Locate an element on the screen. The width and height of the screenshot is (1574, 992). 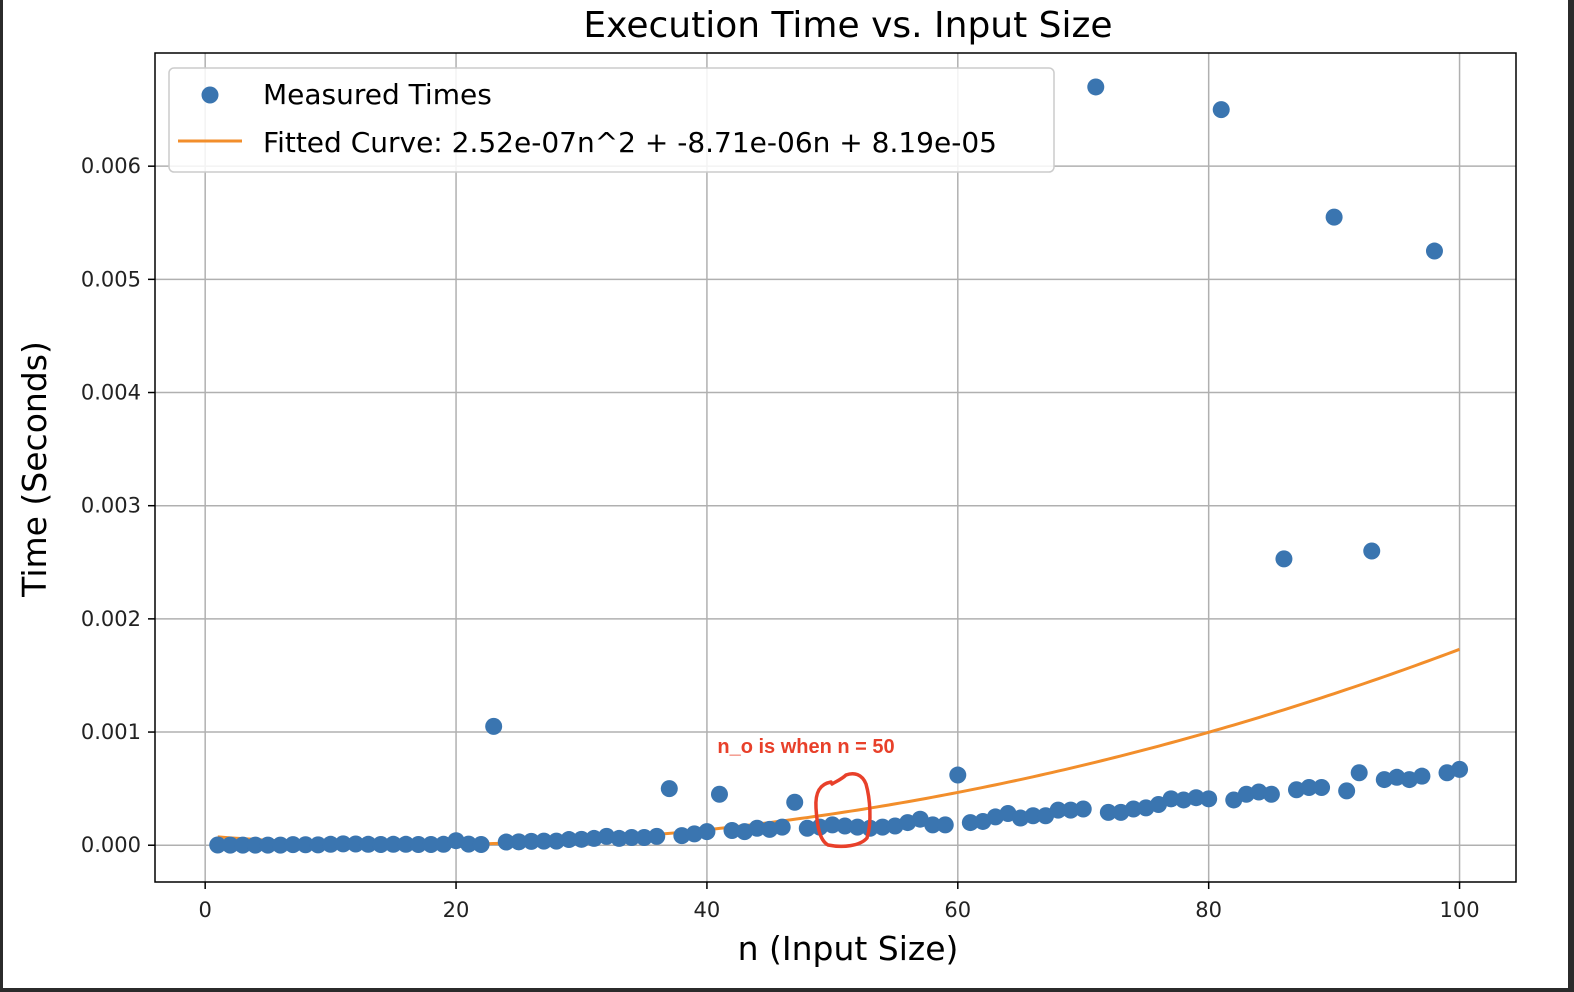
window-edge-bottom is located at coordinates (787, 990).